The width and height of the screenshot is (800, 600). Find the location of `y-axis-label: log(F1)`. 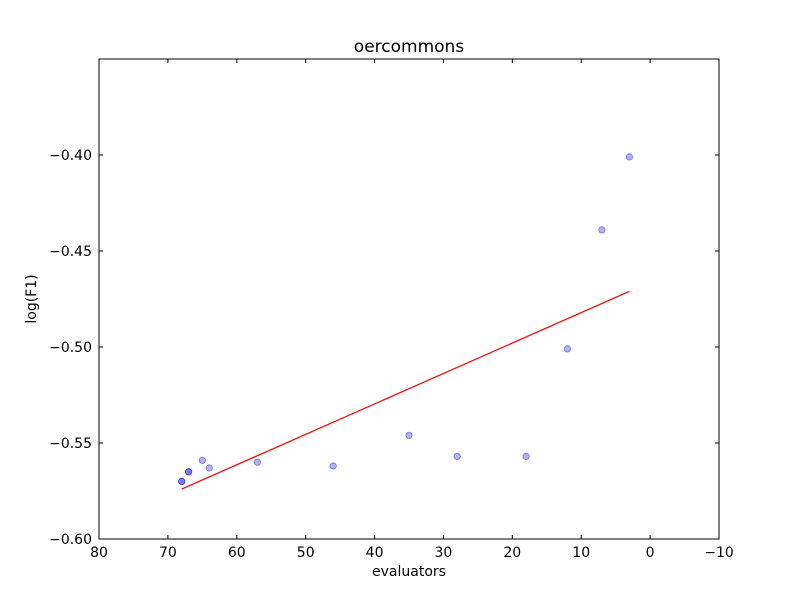

y-axis-label: log(F1) is located at coordinates (32, 298).